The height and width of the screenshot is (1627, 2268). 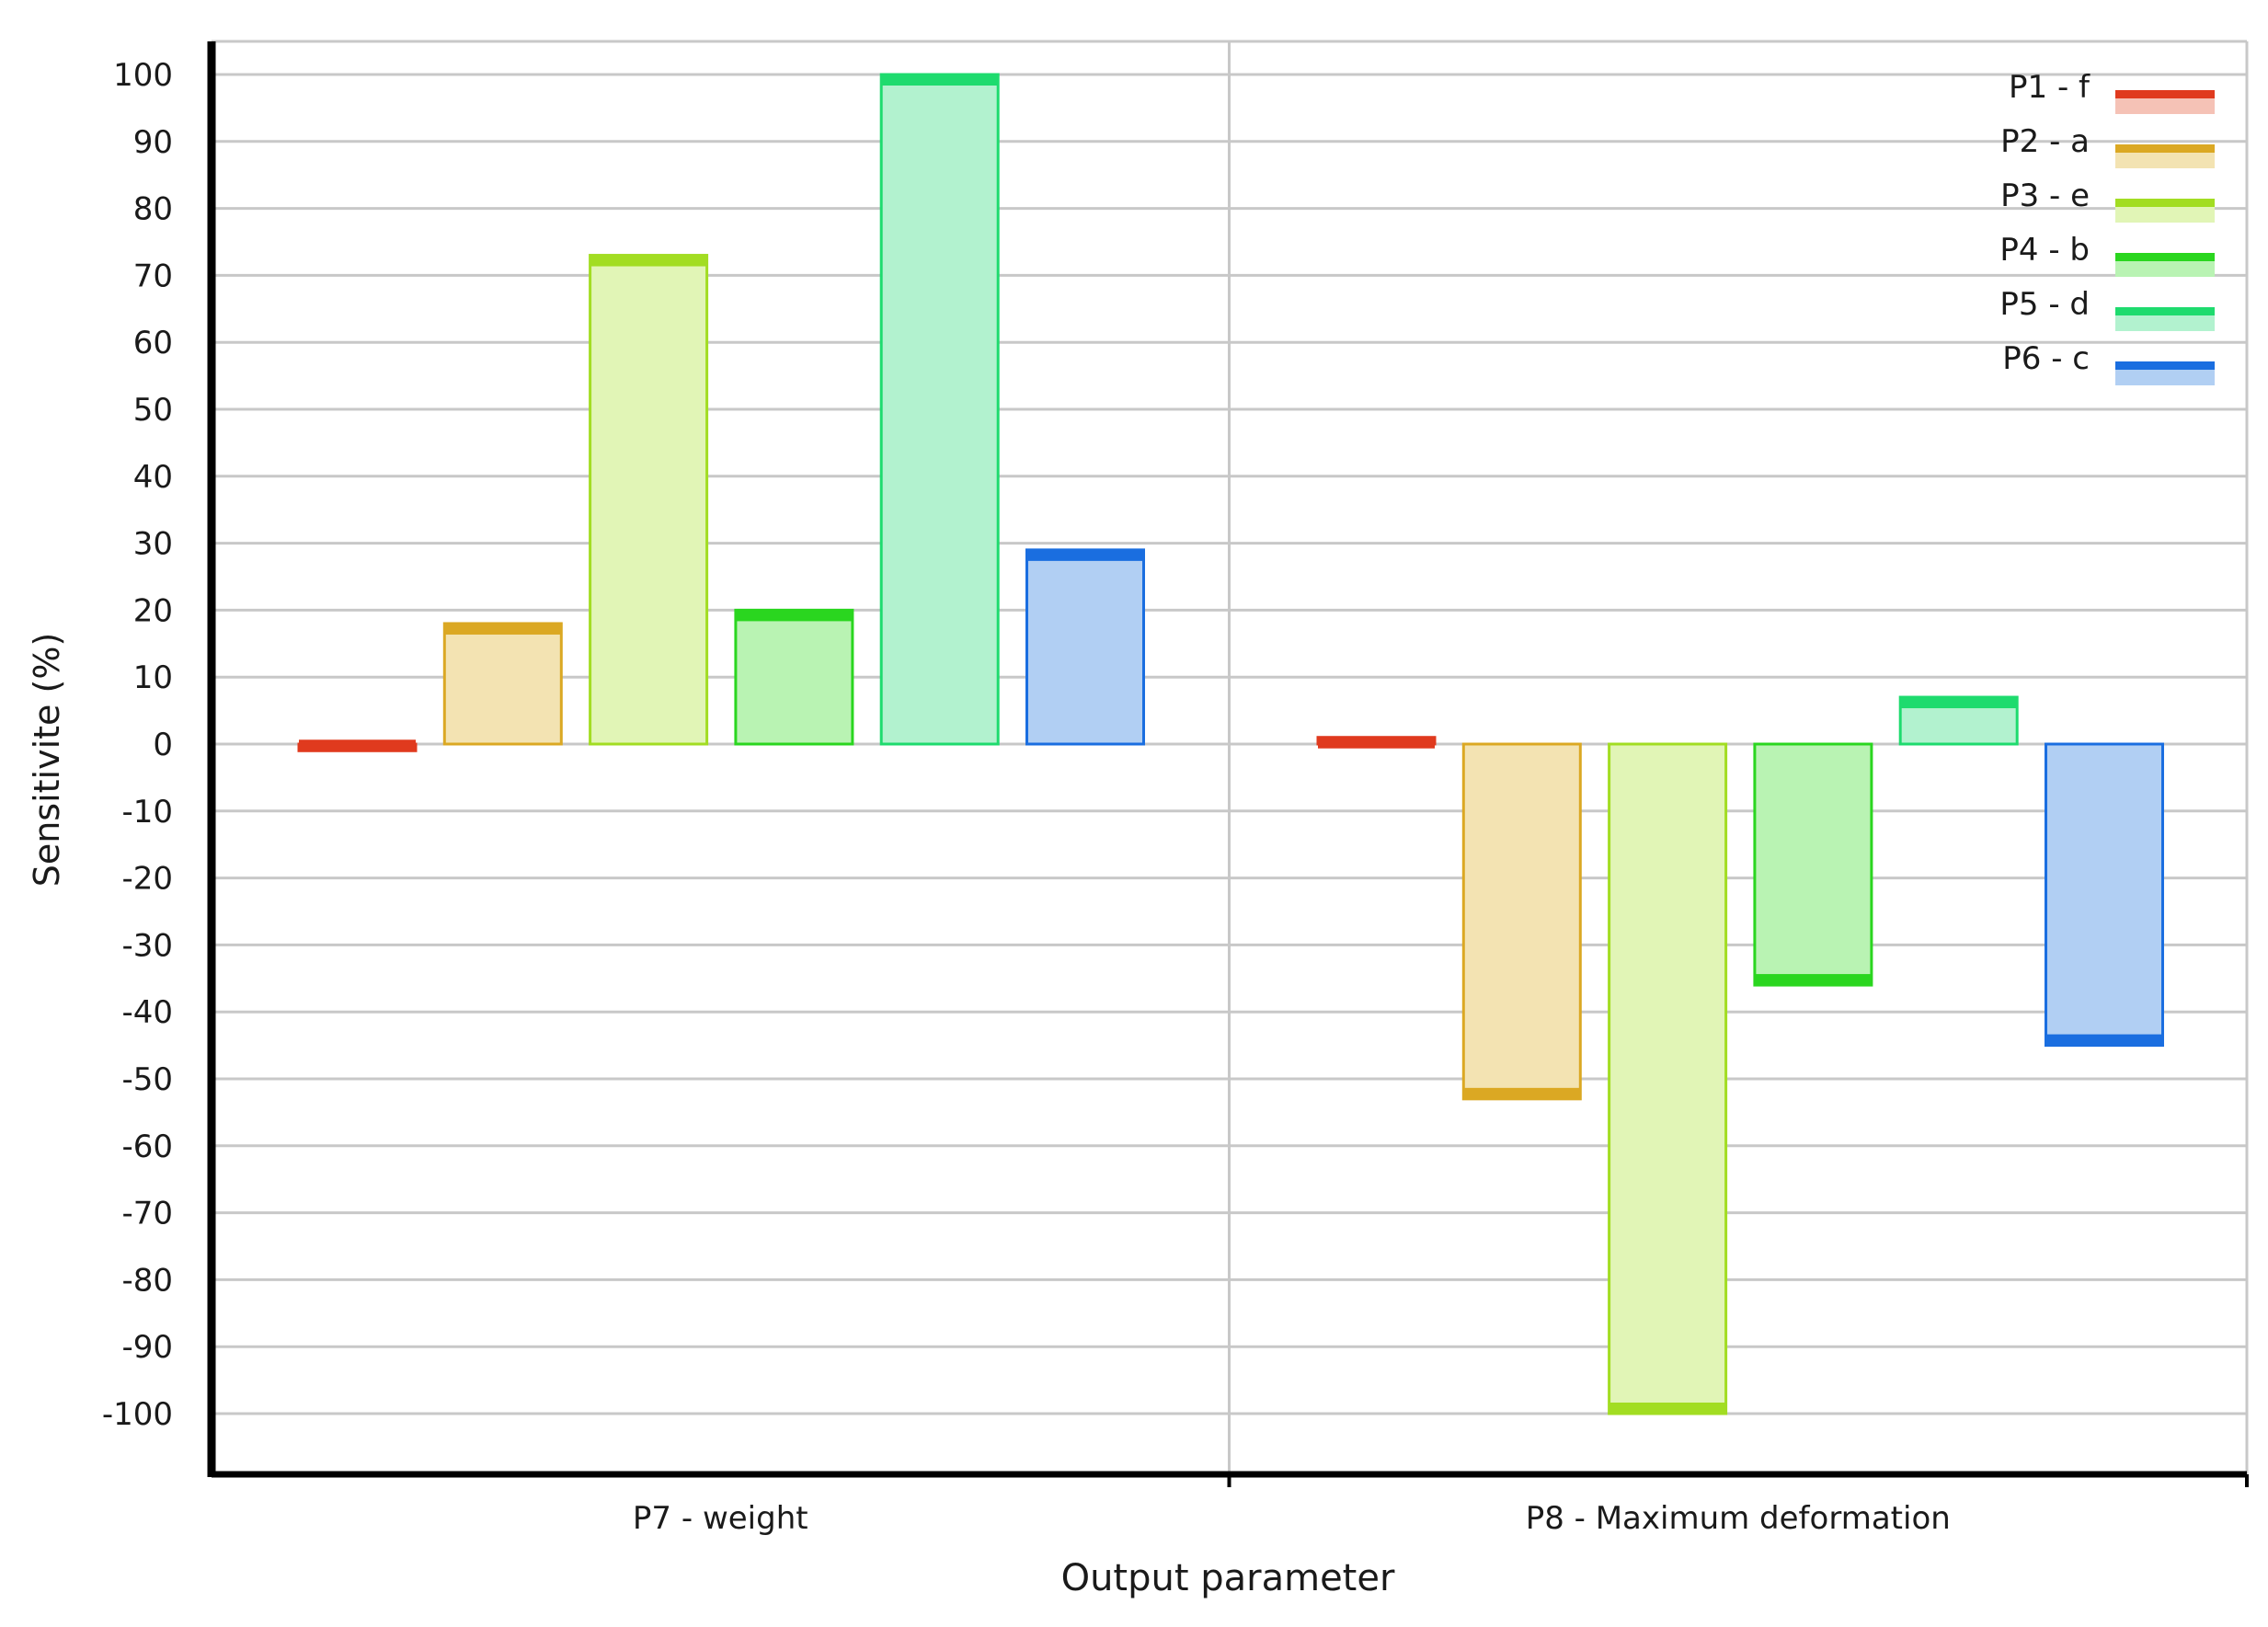 What do you see at coordinates (1228, 1578) in the screenshot?
I see `x-axis-title: Output parameter` at bounding box center [1228, 1578].